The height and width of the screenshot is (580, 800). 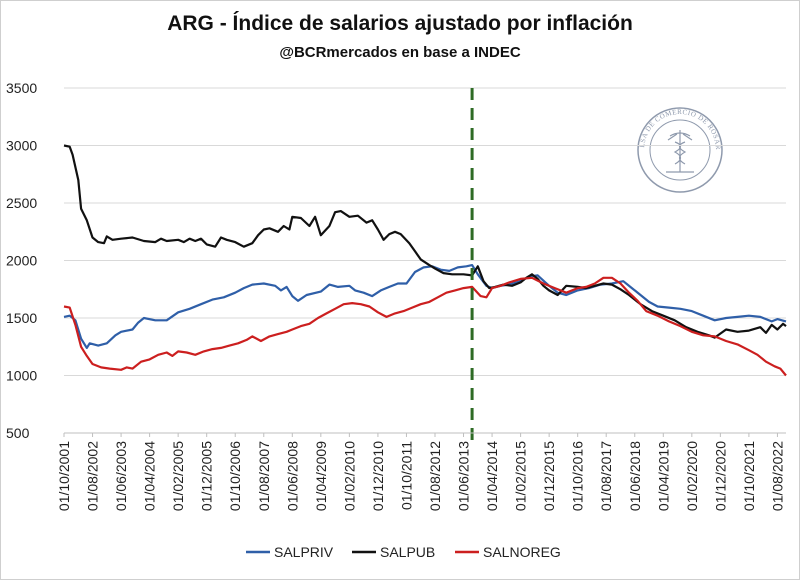 What do you see at coordinates (606, 476) in the screenshot?
I see `x-tick-label: 01/08/2017` at bounding box center [606, 476].